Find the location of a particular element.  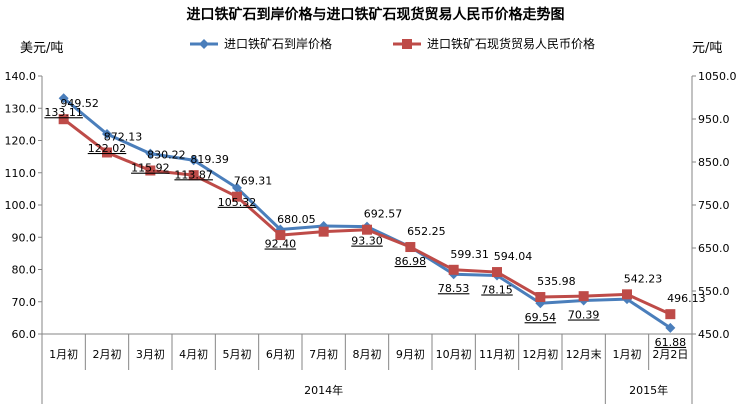

left-tick-label: 80.0 is located at coordinates (24, 270).